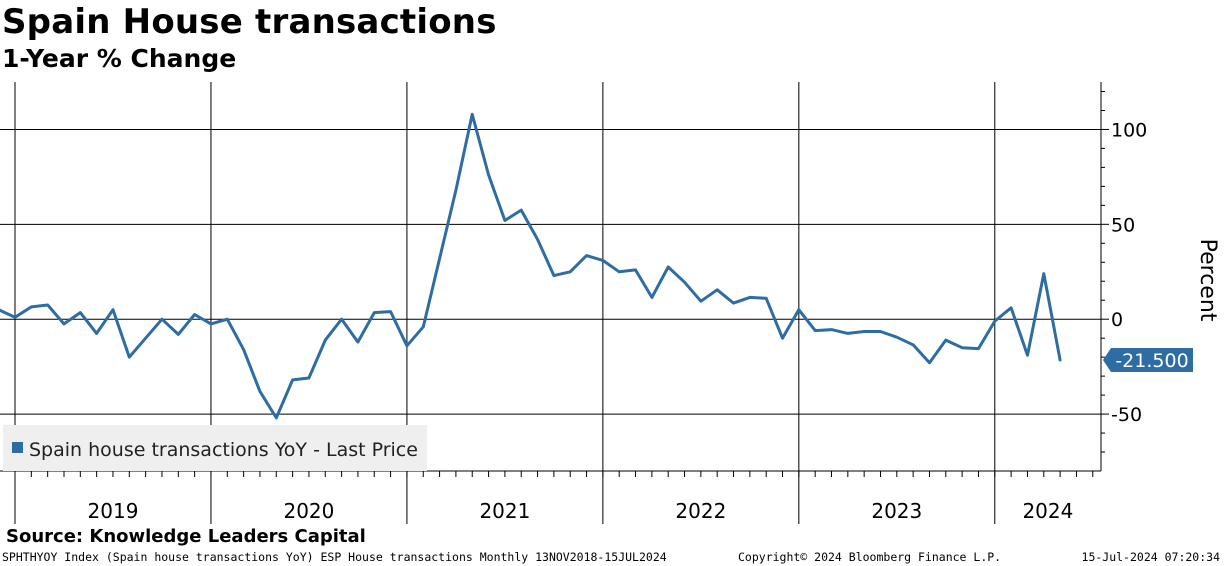  What do you see at coordinates (1047, 511) in the screenshot?
I see `x-year-label: 2024` at bounding box center [1047, 511].